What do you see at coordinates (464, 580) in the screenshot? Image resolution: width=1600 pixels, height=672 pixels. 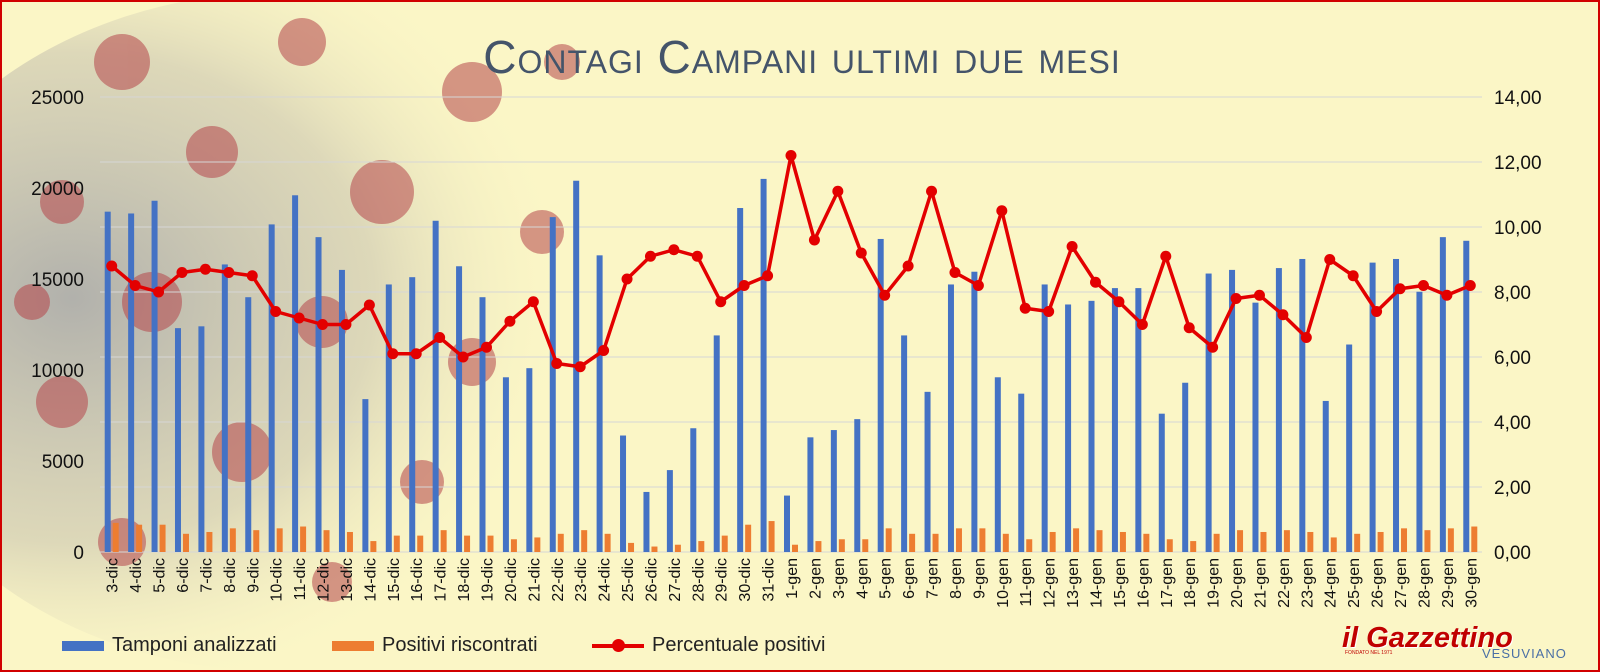 I see `x-axis-tick-label: 18-dic` at bounding box center [464, 580].